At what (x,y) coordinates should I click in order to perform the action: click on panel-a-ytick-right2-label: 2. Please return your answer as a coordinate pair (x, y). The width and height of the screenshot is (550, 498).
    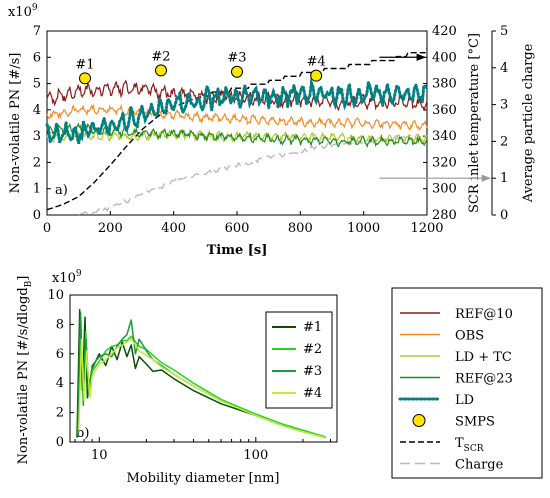
    Looking at the image, I should click on (504, 141).